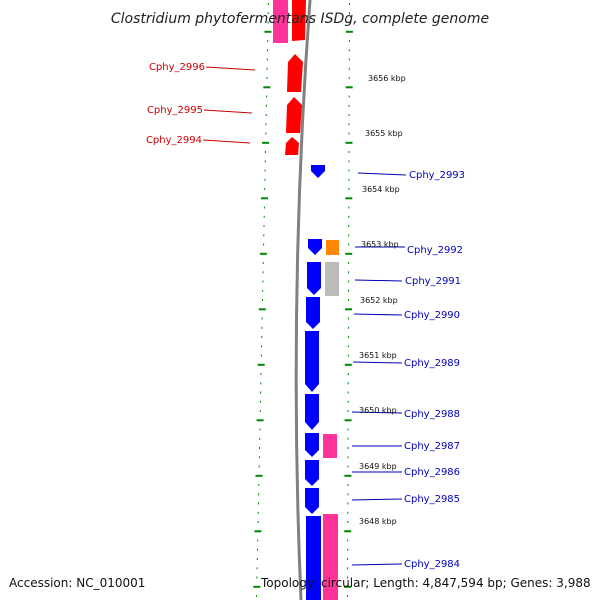  What do you see at coordinates (77, 583) in the screenshot?
I see `accession-text: Accession: NC_010001` at bounding box center [77, 583].